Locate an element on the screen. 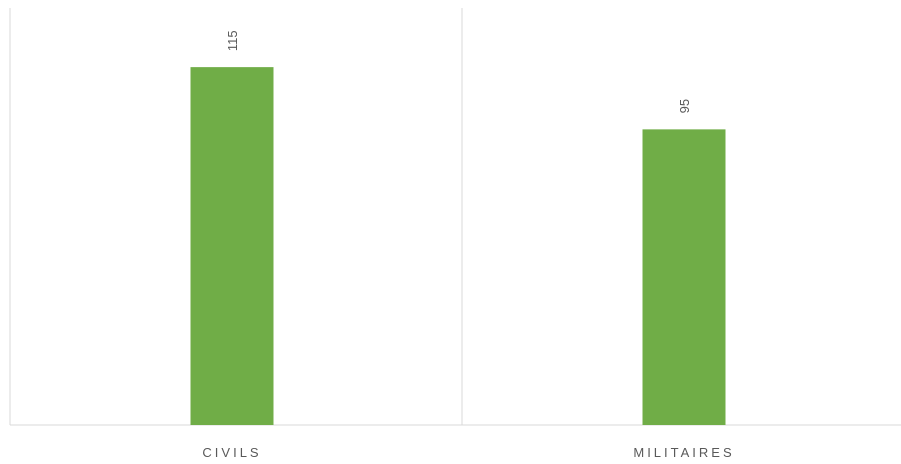 The height and width of the screenshot is (464, 901). category-label-militaires: MILITAIRES is located at coordinates (683, 452).